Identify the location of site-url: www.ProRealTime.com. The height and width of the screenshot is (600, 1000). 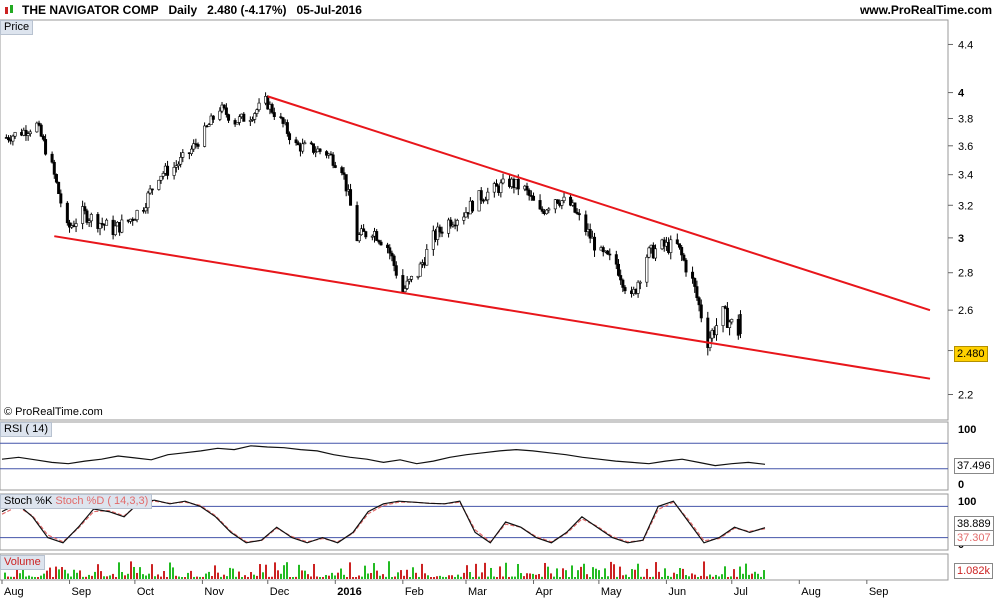
(925, 10).